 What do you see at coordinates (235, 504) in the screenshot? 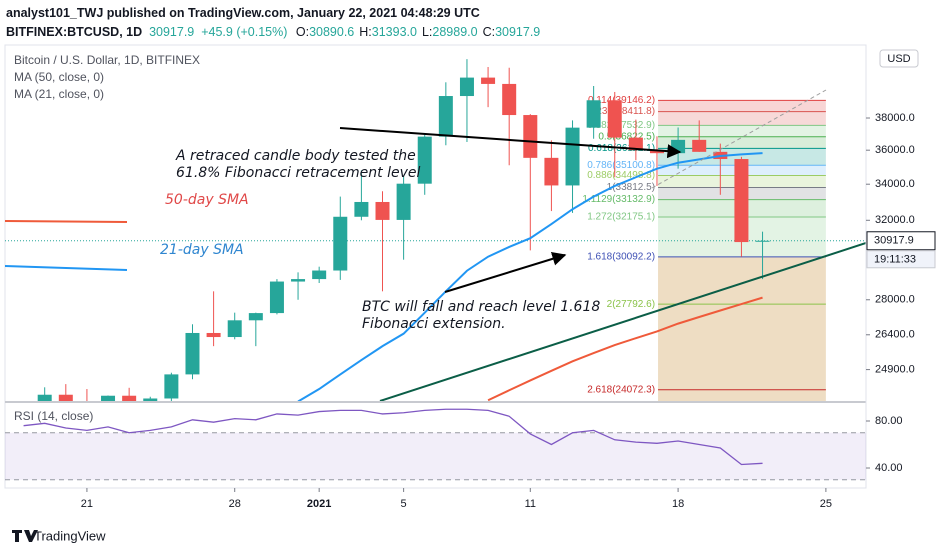
I see `x-tick-label: 28` at bounding box center [235, 504].